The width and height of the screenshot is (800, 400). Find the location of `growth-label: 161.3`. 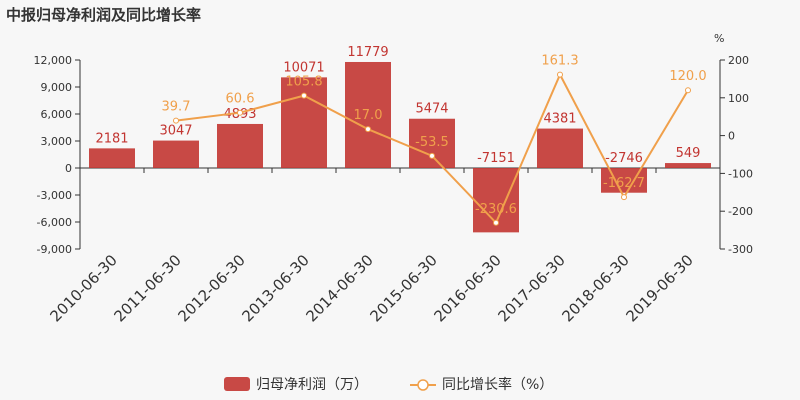

growth-label: 161.3 is located at coordinates (559, 61).